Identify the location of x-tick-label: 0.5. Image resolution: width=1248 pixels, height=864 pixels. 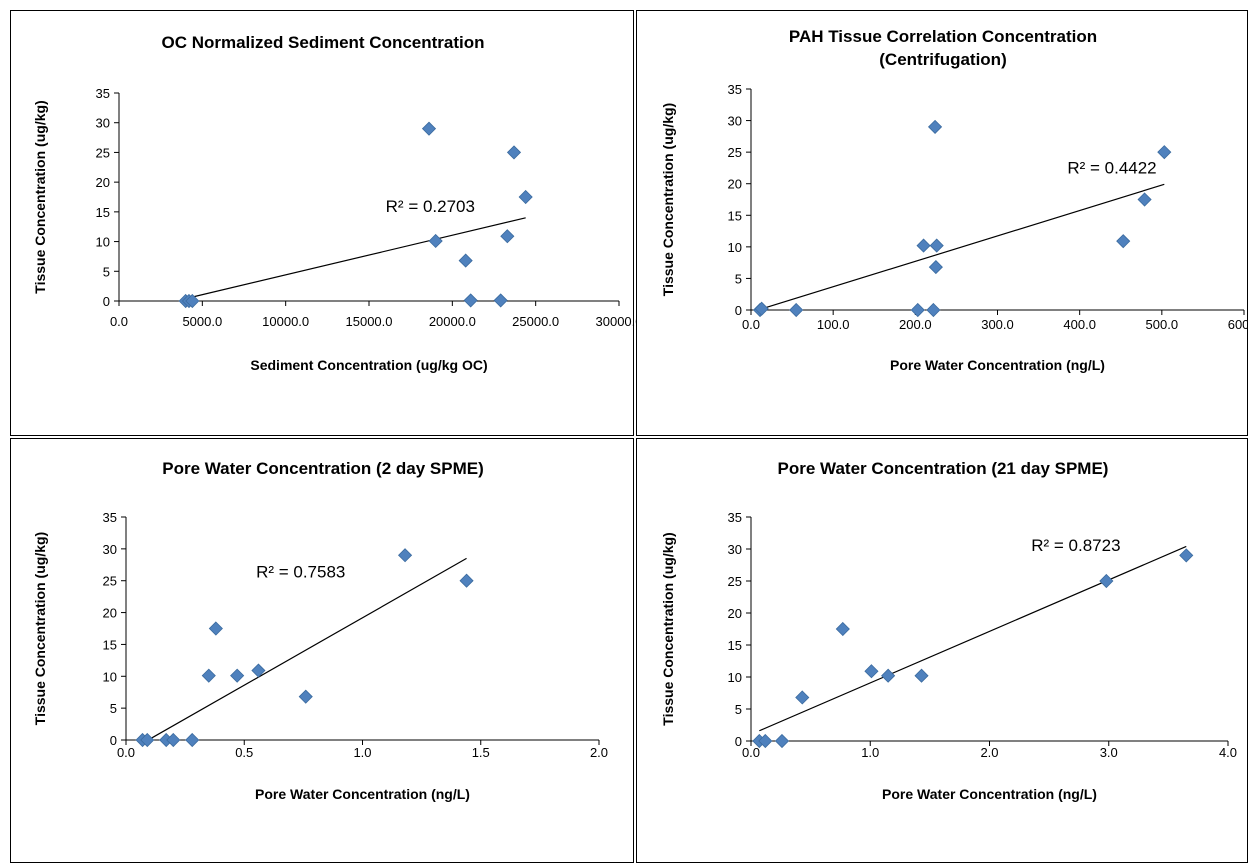
(244, 752).